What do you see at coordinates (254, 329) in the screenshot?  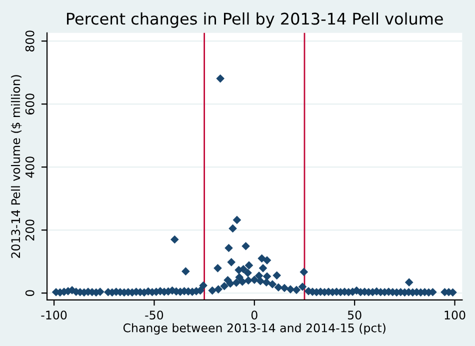 I see `x-axis-title: Change between 2013-14 and 2014-15 (pct)` at bounding box center [254, 329].